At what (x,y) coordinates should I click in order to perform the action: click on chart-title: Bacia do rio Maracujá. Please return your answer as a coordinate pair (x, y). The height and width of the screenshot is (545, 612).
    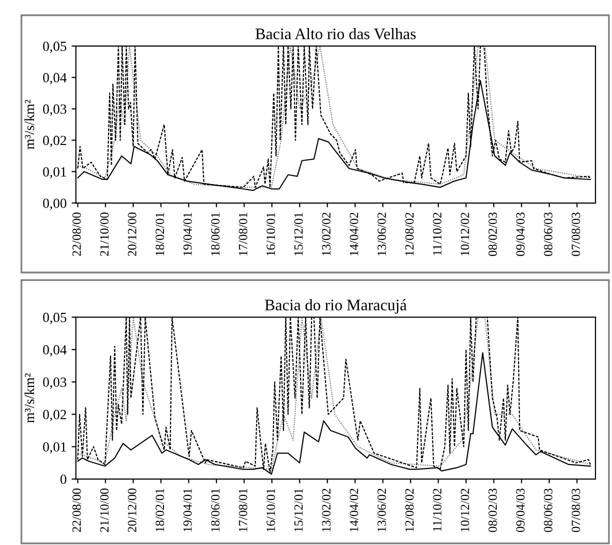
    Looking at the image, I should click on (335, 306).